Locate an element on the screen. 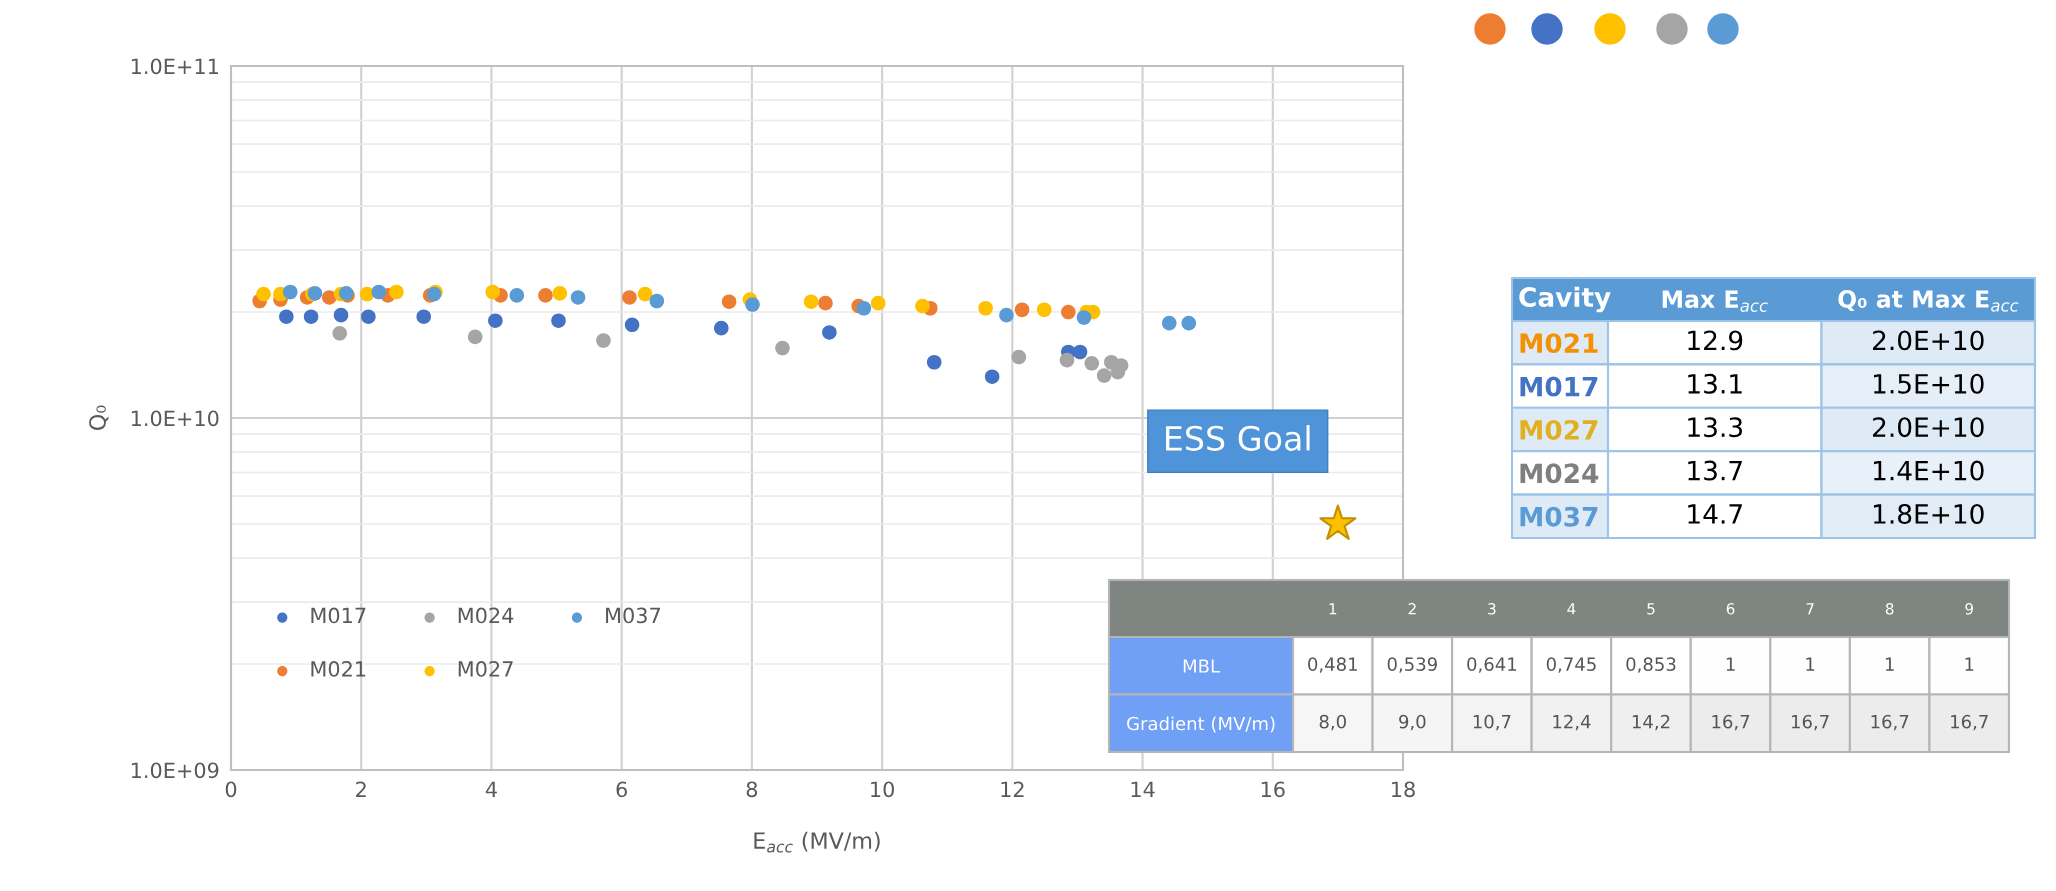 The height and width of the screenshot is (891, 2056). y-axis-title: Q₀ is located at coordinates (99, 417).